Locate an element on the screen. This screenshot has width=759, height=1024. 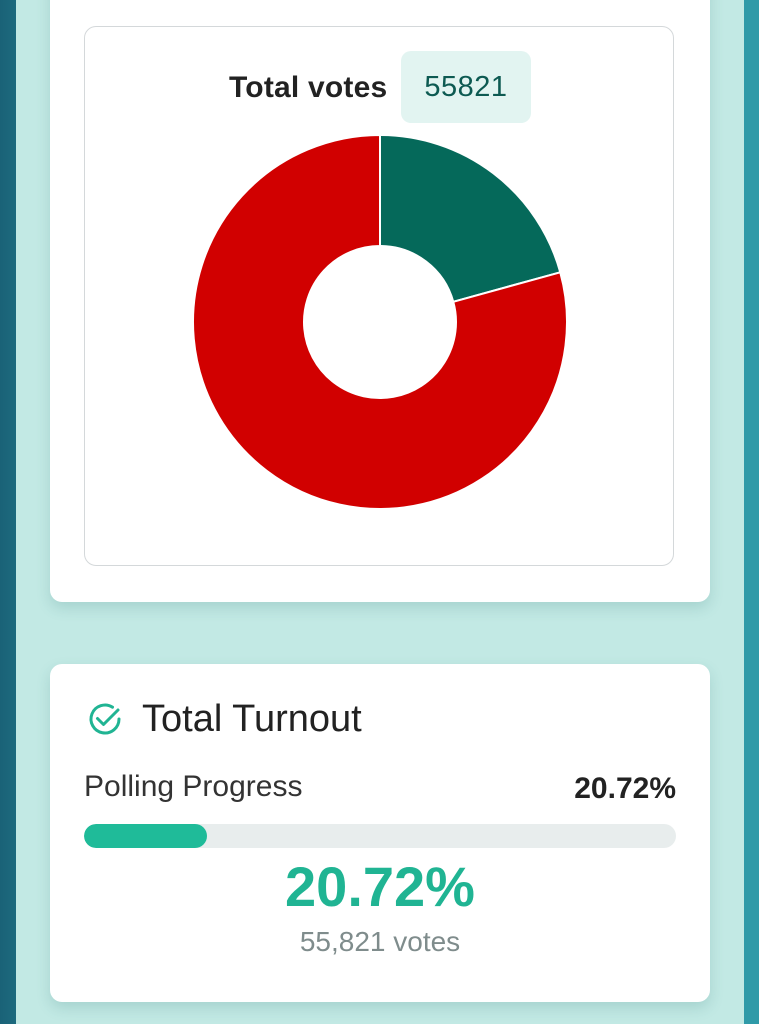
polling-progress-fill is located at coordinates (145, 836).